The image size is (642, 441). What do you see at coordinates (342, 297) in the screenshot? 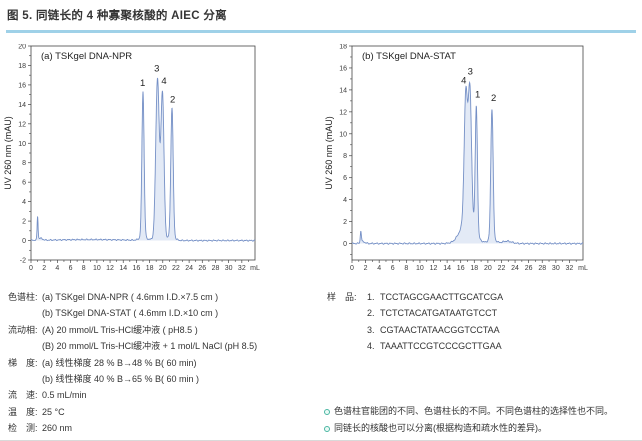
I see `sample-label: 样 品:` at bounding box center [342, 297].